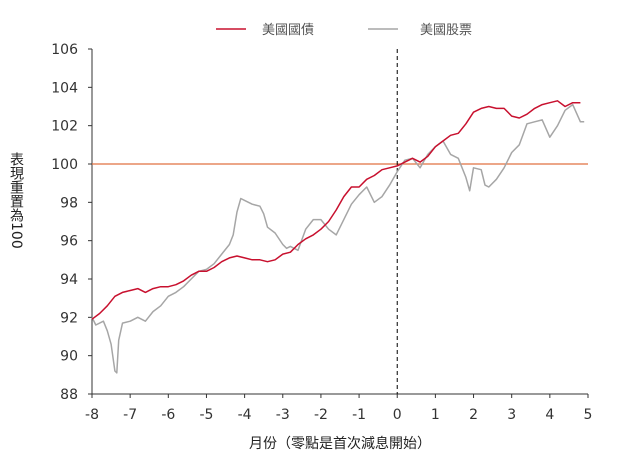 The width and height of the screenshot is (618, 463). What do you see at coordinates (69, 203) in the screenshot?
I see `y-tick-label: 98` at bounding box center [69, 203].